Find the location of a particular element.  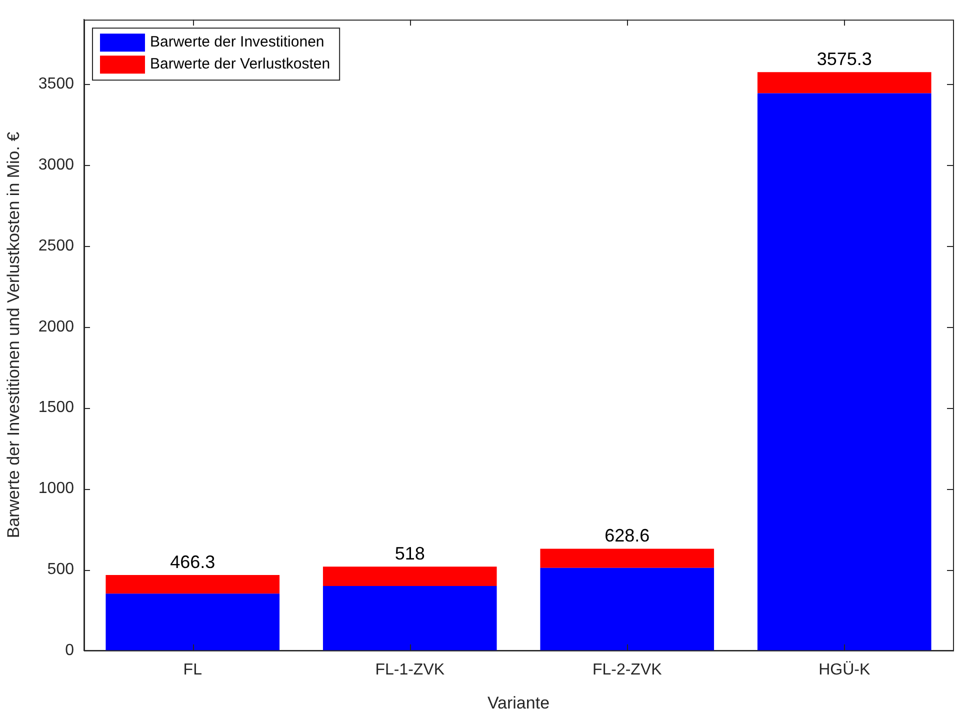

y-tick-label: 3500 is located at coordinates (56, 84).